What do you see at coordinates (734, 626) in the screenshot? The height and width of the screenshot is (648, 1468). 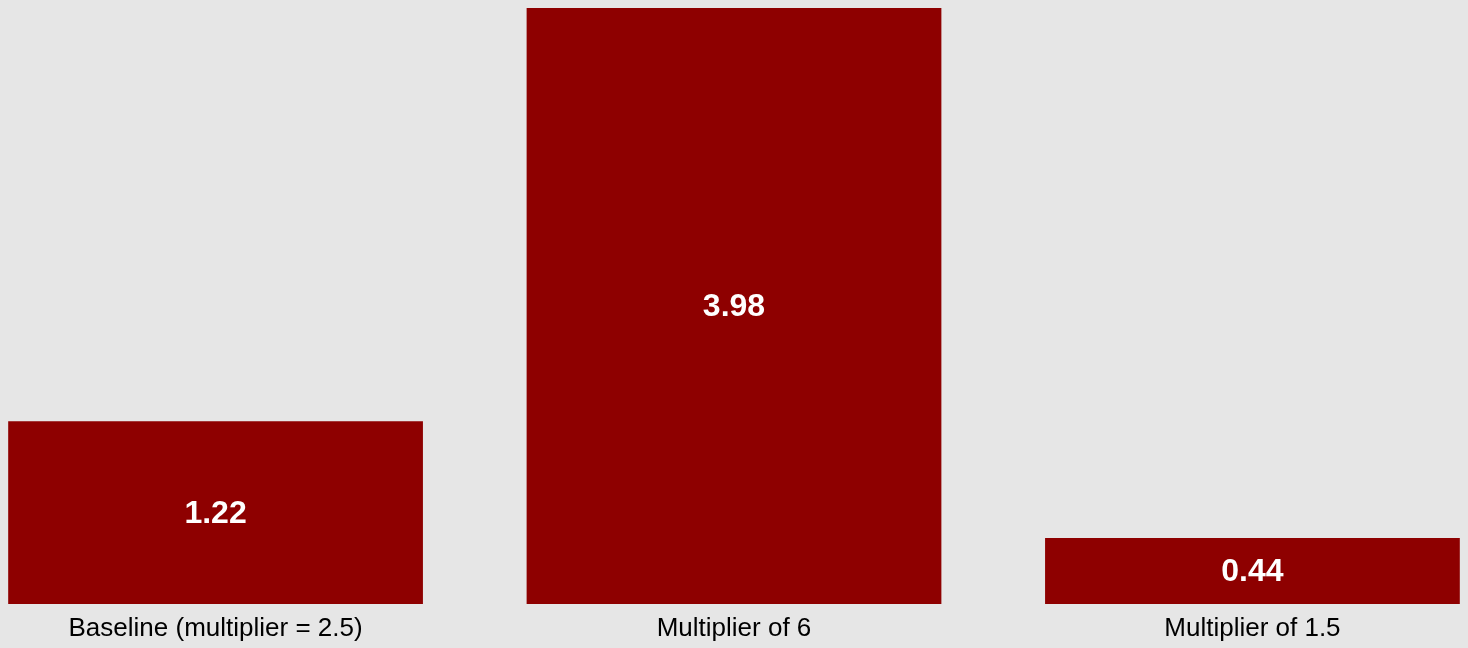 I see `x-tick-label: Multiplier of 6` at bounding box center [734, 626].